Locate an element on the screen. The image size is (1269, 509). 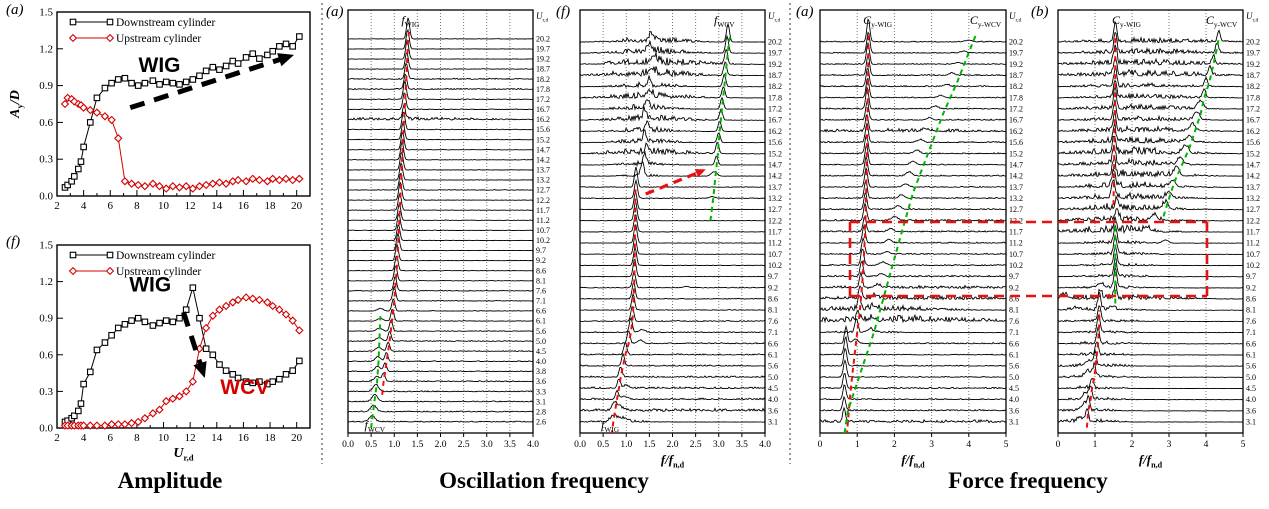
svg-text: 3 is located at coordinates (1169, 445).